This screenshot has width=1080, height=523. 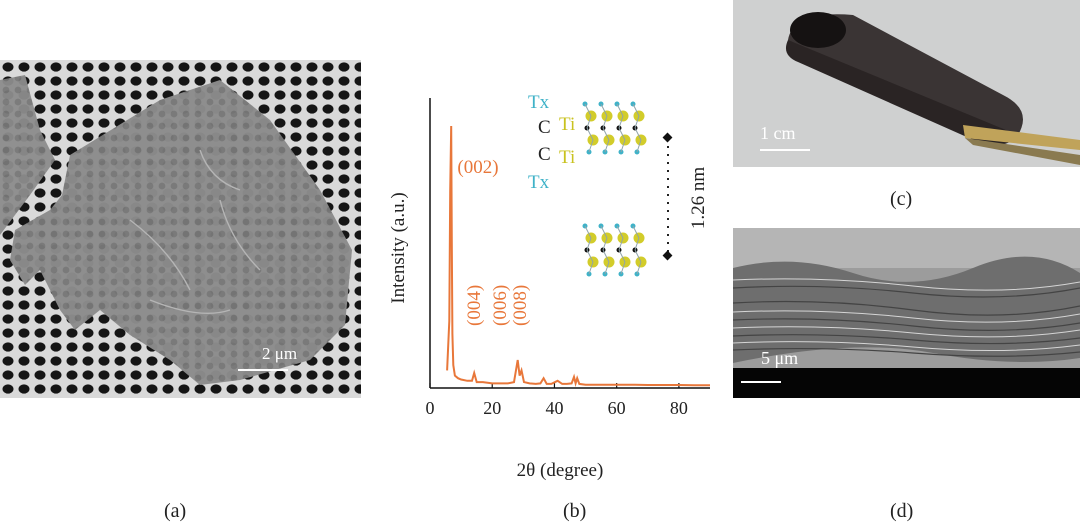 I want to click on scale-bar-label-c: 1 cm, so click(x=778, y=133).